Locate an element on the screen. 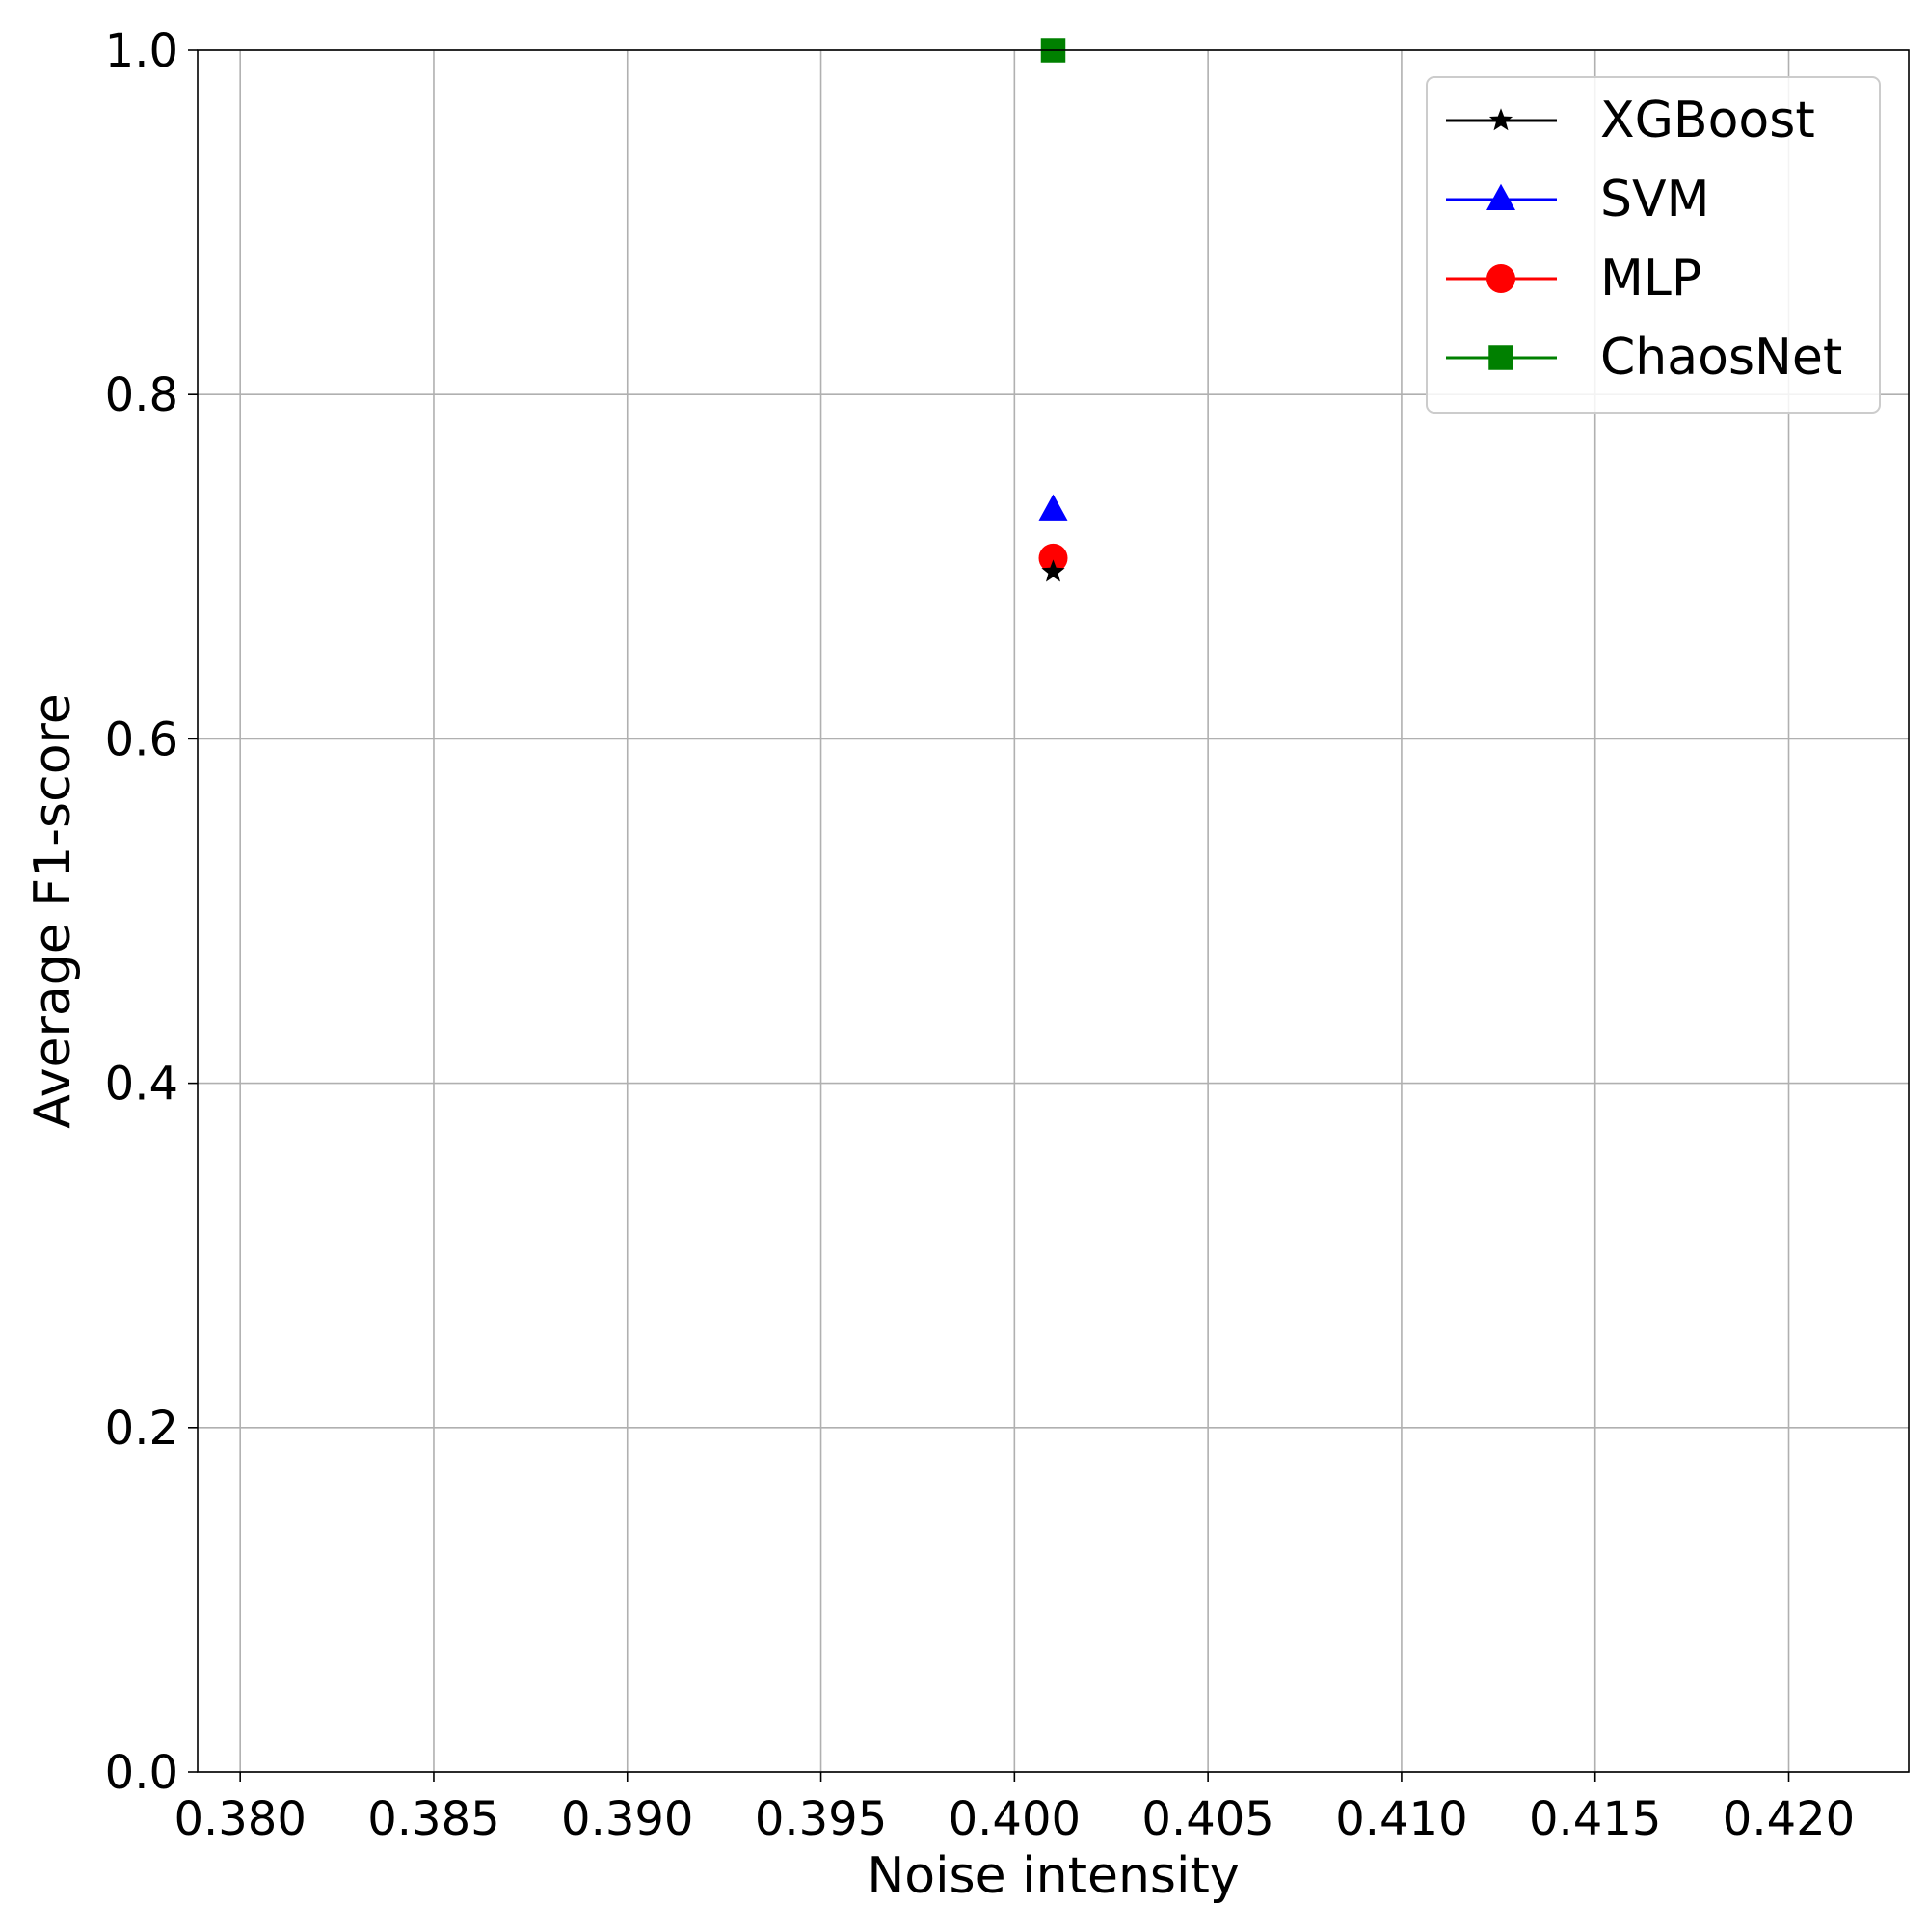  x-tick-label: 0.400 is located at coordinates (1015, 1819).